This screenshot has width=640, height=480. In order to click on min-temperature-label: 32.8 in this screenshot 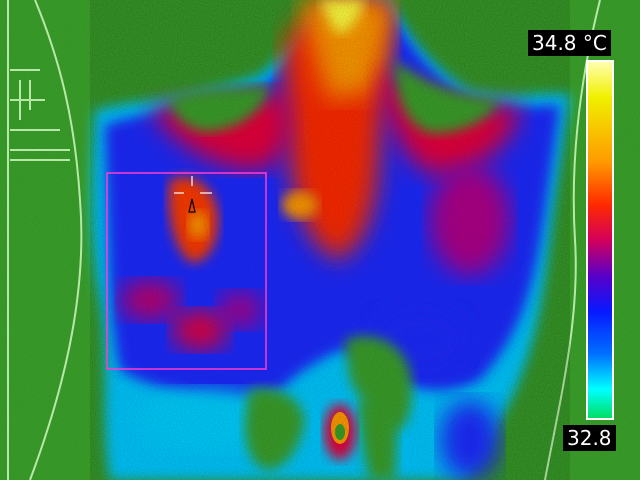, I will do `click(589, 438)`.